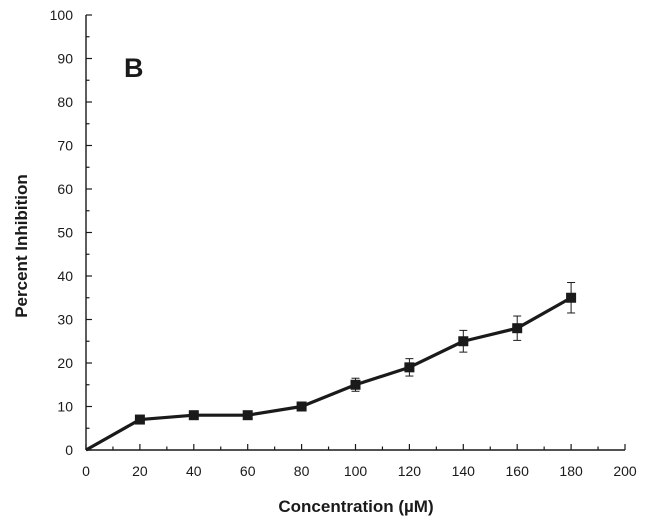  I want to click on x-tick-label: 160, so click(518, 471).